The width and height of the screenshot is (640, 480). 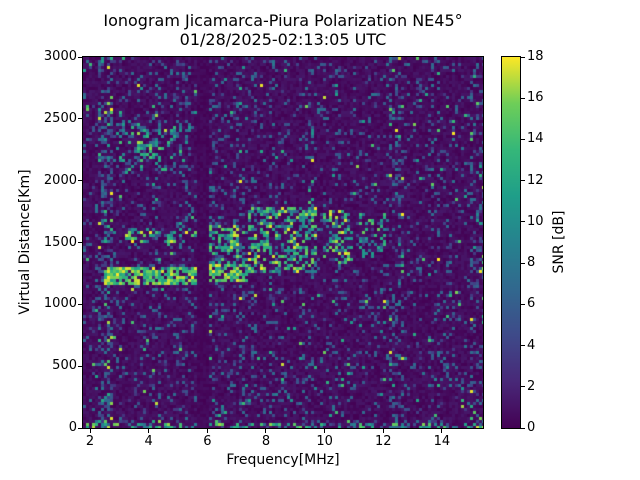 What do you see at coordinates (60, 118) in the screenshot?
I see `y-tick-label: 2500` at bounding box center [60, 118].